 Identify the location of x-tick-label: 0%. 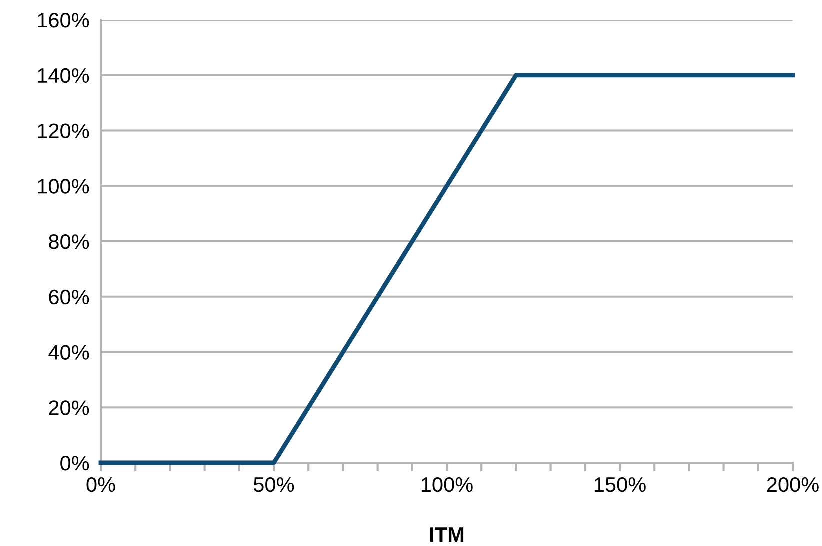
(101, 484).